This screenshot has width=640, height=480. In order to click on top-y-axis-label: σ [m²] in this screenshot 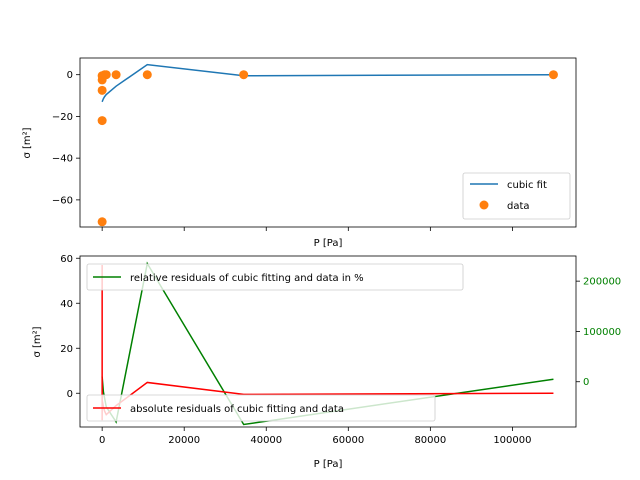, I will do `click(27, 142)`.